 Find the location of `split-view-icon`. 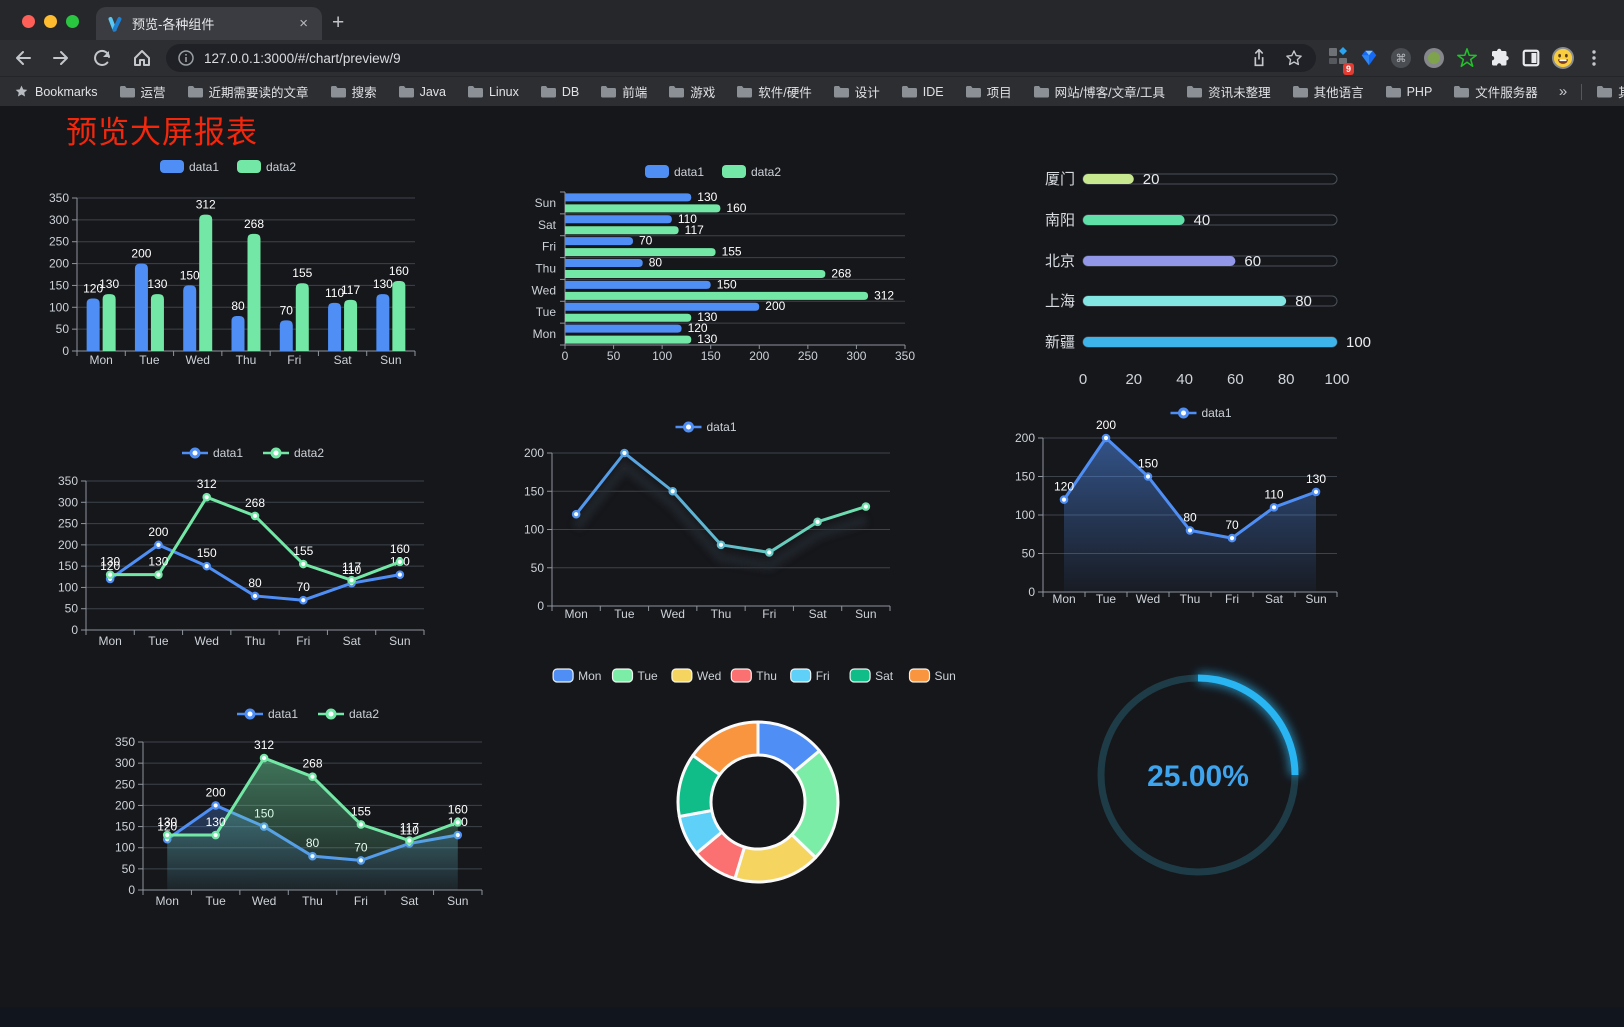

split-view-icon is located at coordinates (1531, 58).